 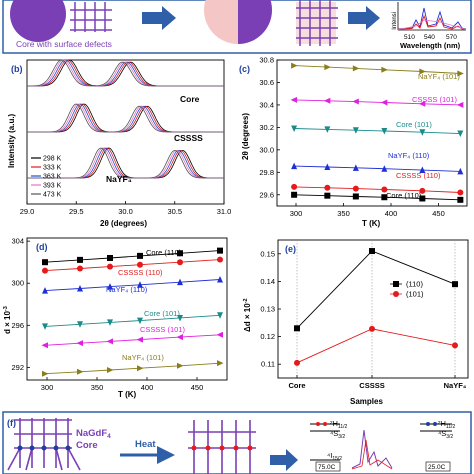 I want to click on panel-e-category-0: Core, so click(x=296, y=385).